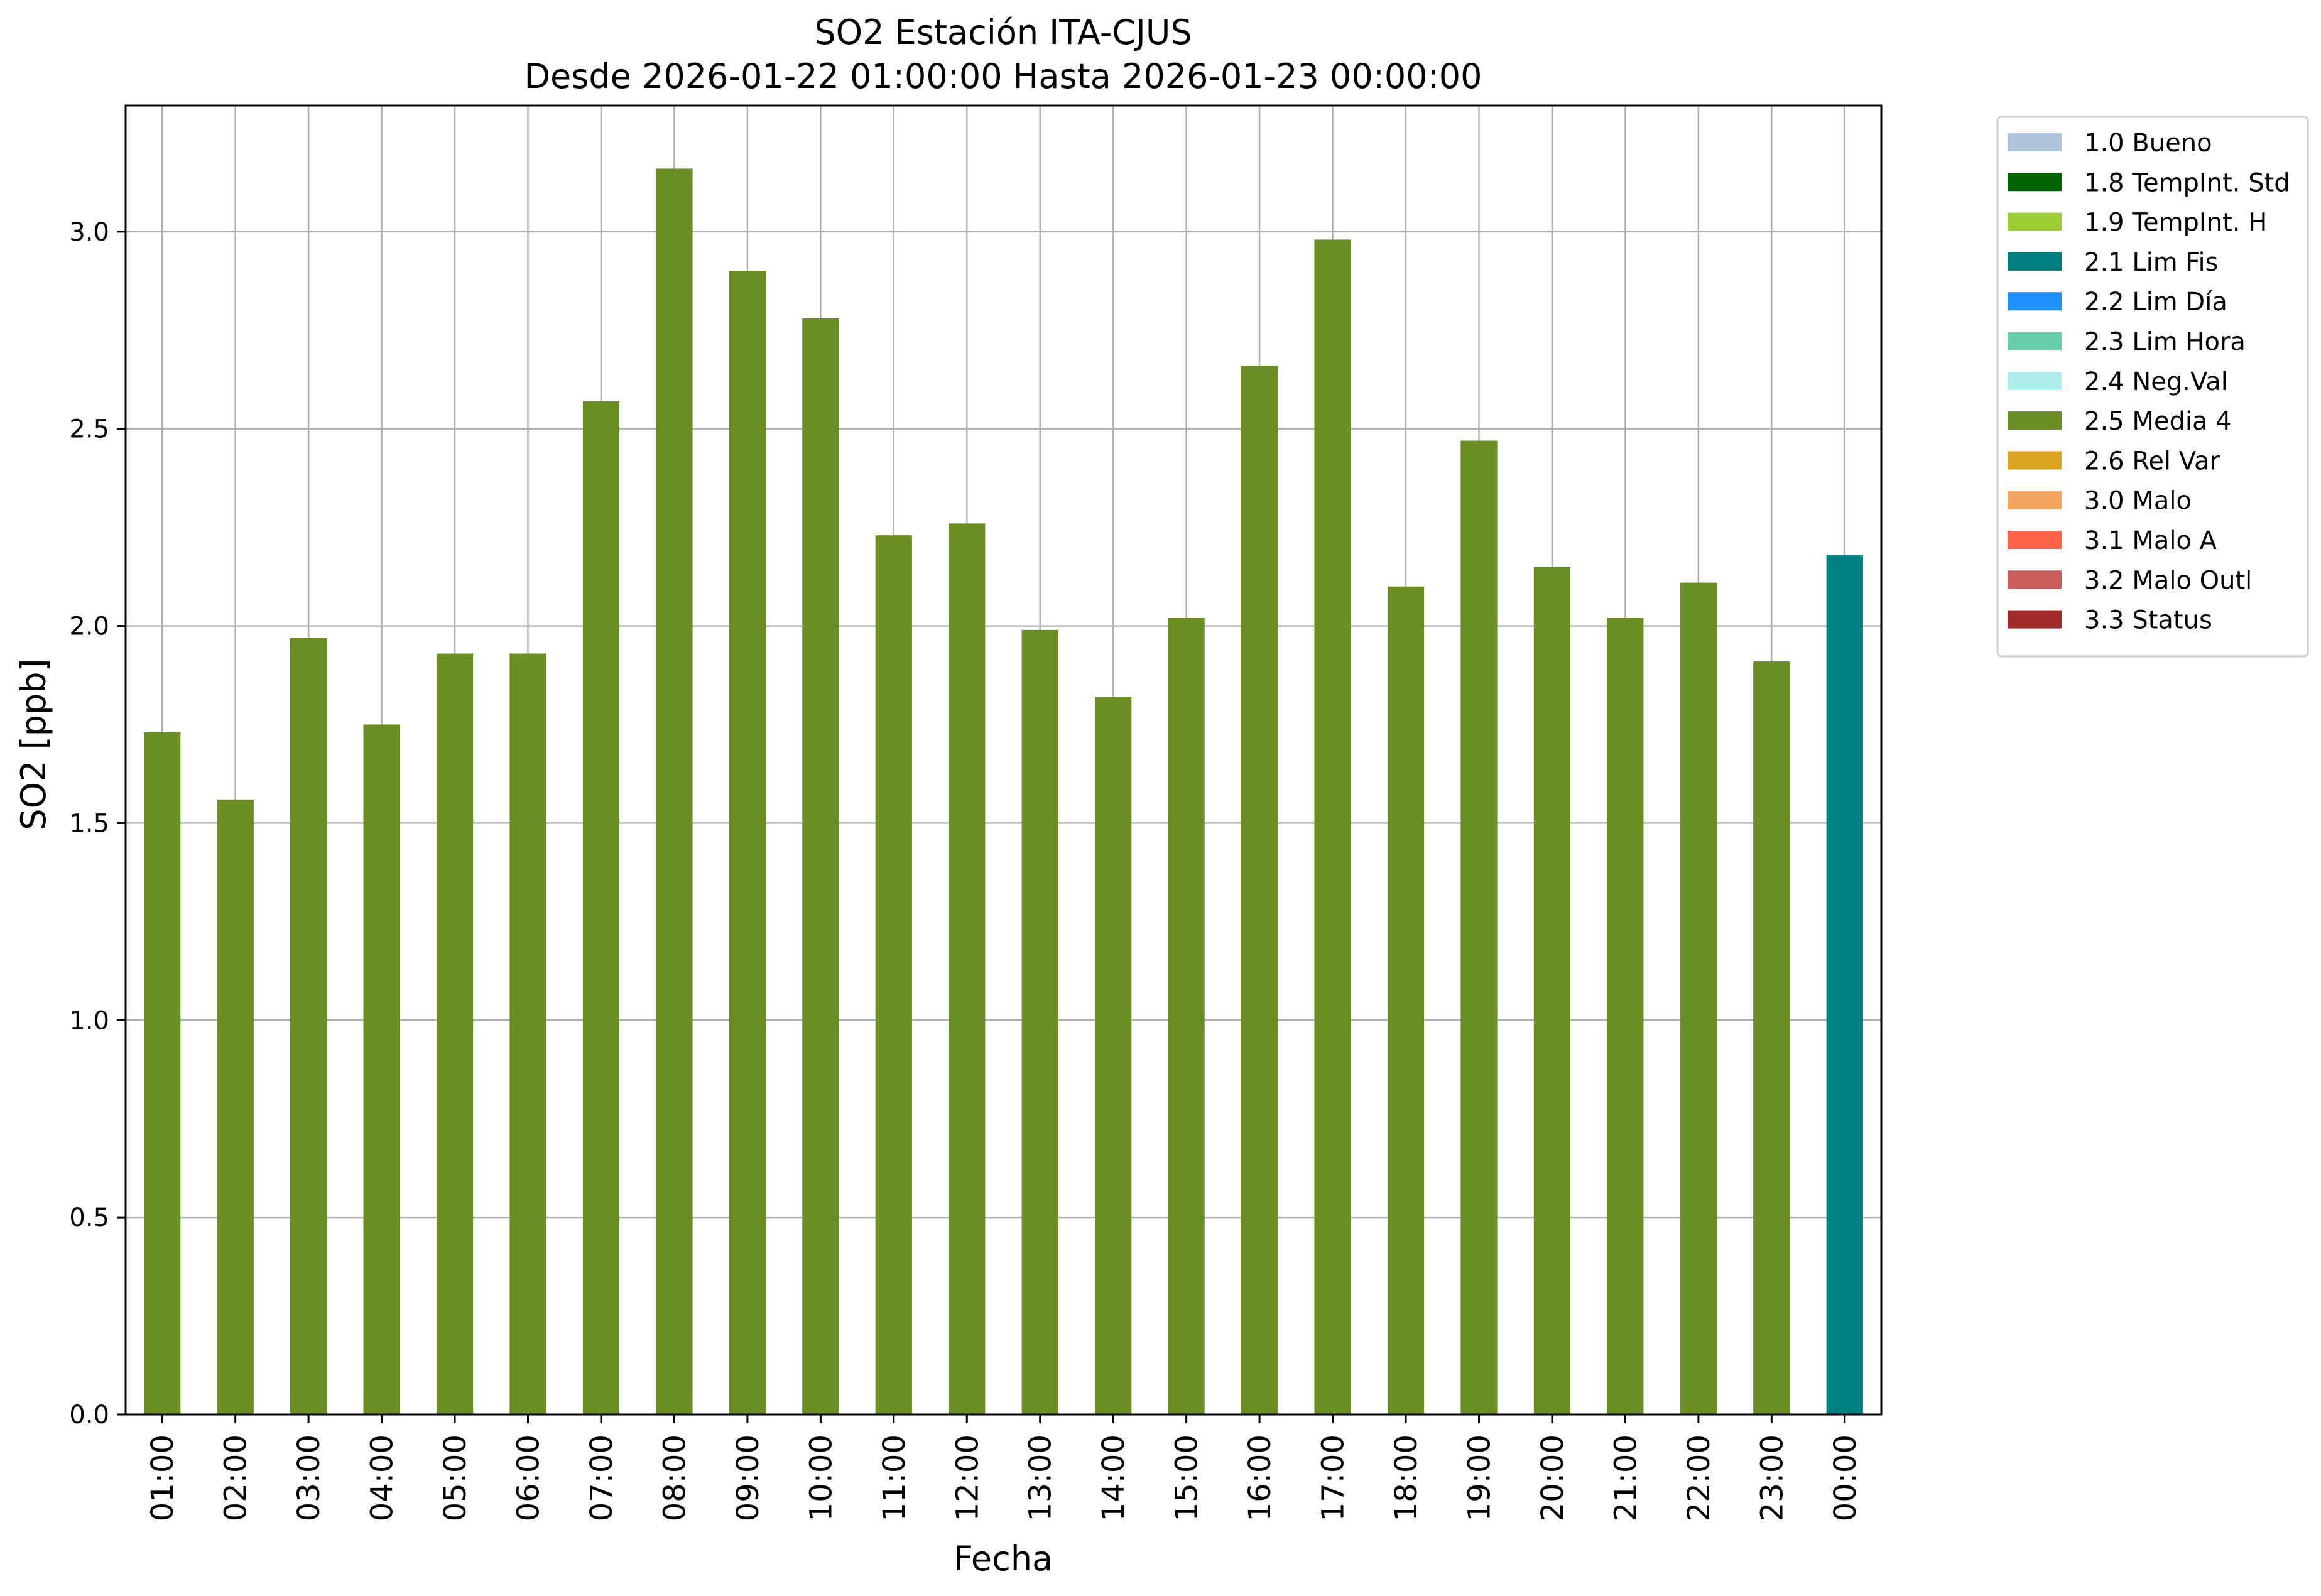 Image resolution: width=2321 pixels, height=1596 pixels. Describe the element at coordinates (1479, 927) in the screenshot. I see `bar-1900` at that location.